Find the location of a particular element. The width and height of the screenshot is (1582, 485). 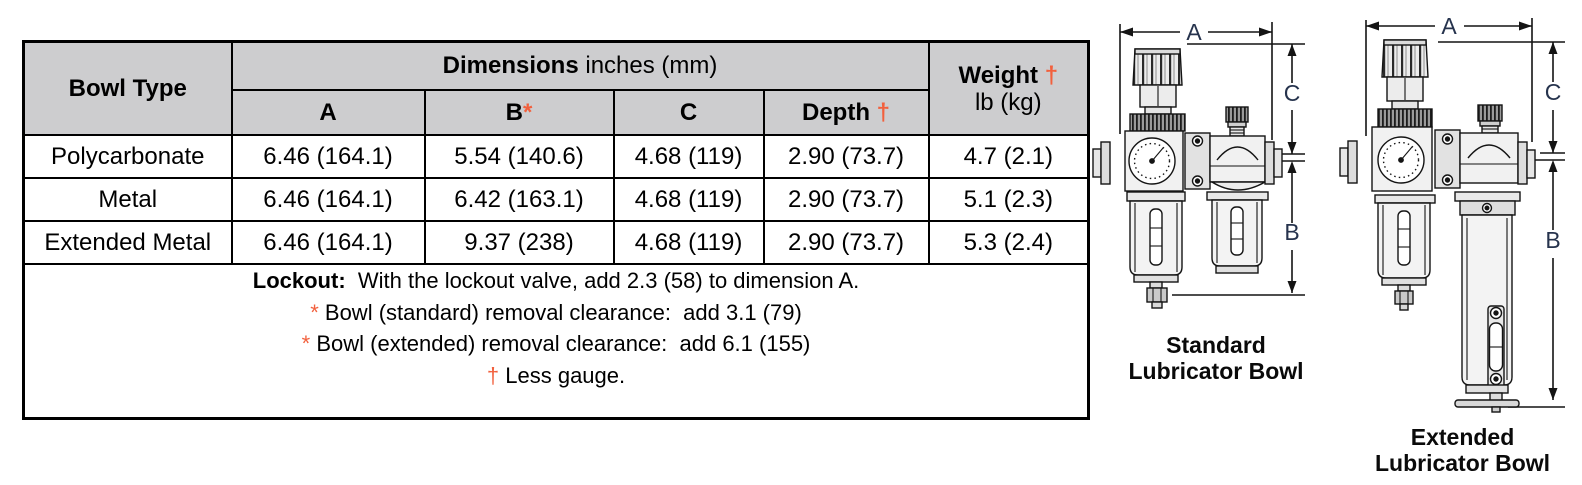

header-col-depth: Depth † is located at coordinates (846, 112).